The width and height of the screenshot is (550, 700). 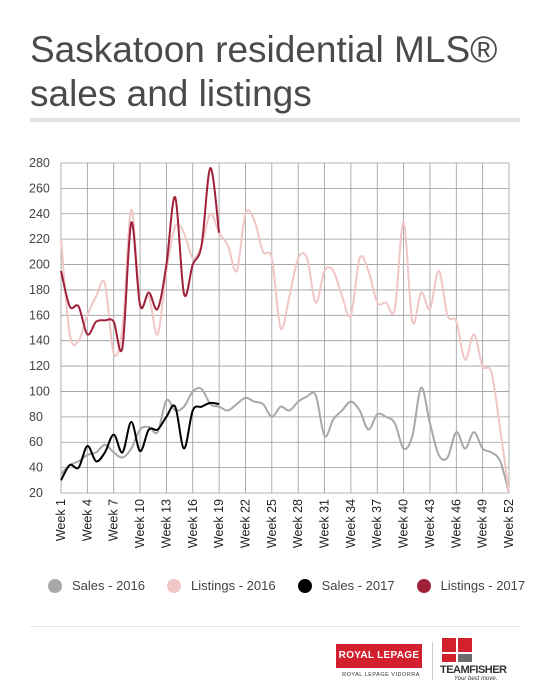 I want to click on legend-item-listings-2016: Listings - 2016, so click(x=221, y=585).